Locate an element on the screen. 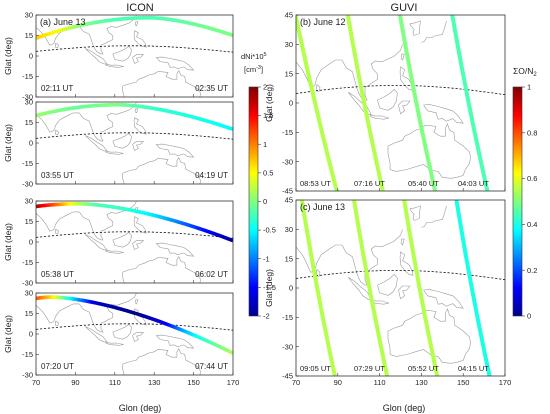 This screenshot has height=414, width=550. icon-colorbar-unit: [cm-3] is located at coordinates (253, 69).